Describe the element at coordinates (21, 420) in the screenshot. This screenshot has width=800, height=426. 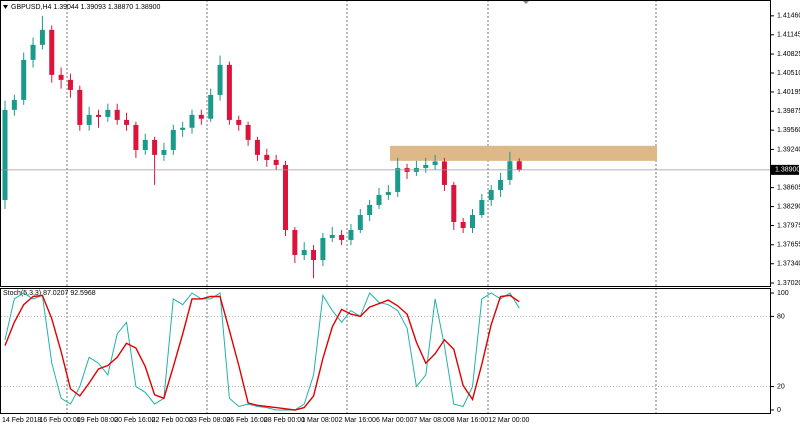
I see `x-tick-label: 14 Feb 2018` at that location.